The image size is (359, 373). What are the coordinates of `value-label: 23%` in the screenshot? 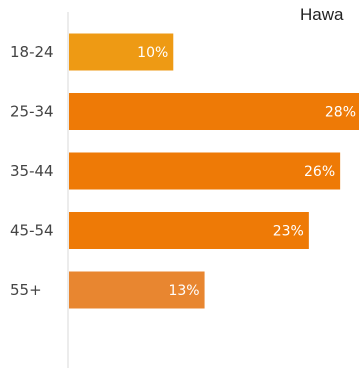 It's located at (288, 232).